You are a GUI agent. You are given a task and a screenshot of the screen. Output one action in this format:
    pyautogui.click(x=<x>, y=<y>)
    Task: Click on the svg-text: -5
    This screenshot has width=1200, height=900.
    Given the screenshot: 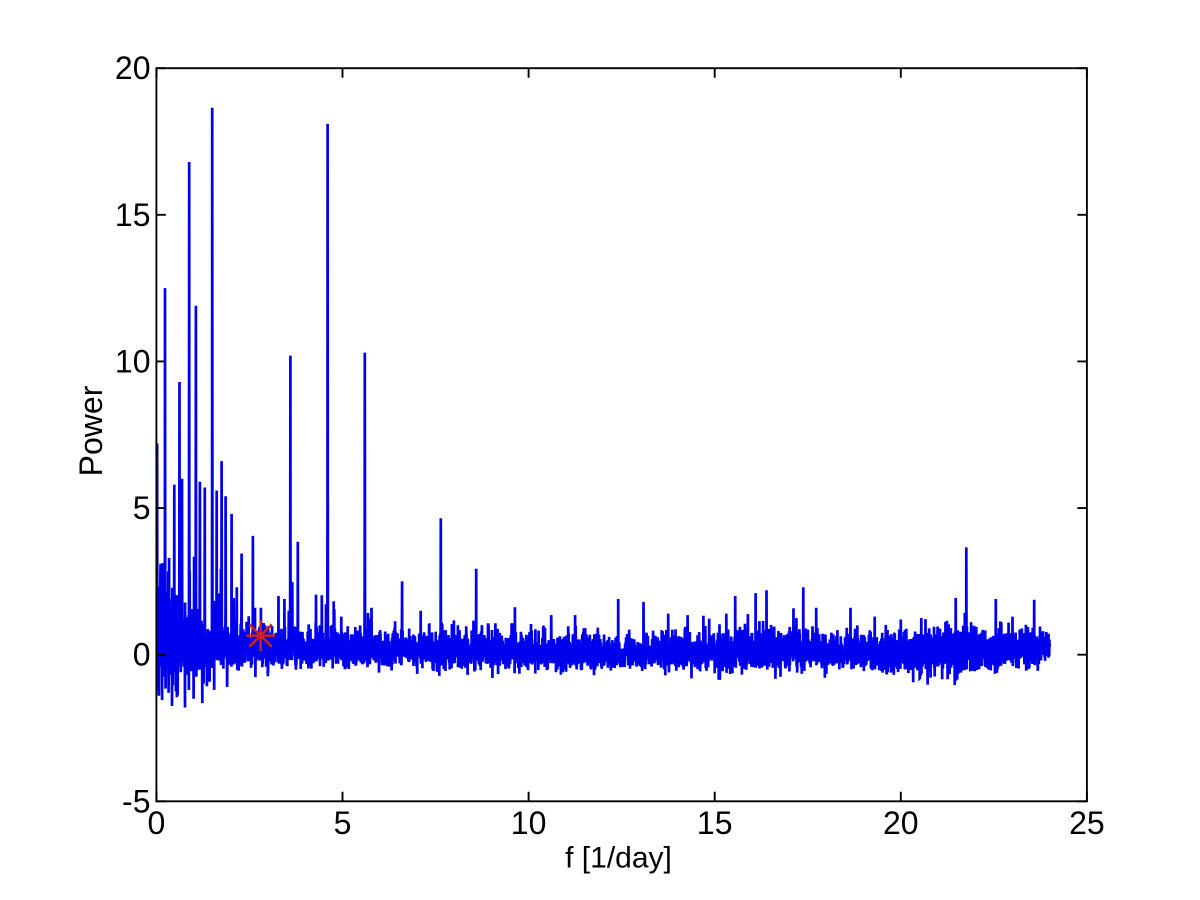 What is the action you would take?
    pyautogui.click(x=136, y=801)
    